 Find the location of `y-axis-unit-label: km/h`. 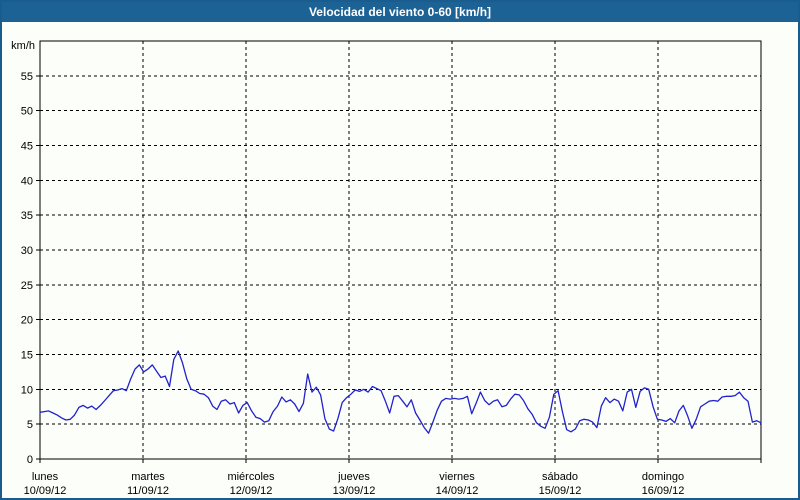

y-axis-unit-label: km/h is located at coordinates (23, 46).